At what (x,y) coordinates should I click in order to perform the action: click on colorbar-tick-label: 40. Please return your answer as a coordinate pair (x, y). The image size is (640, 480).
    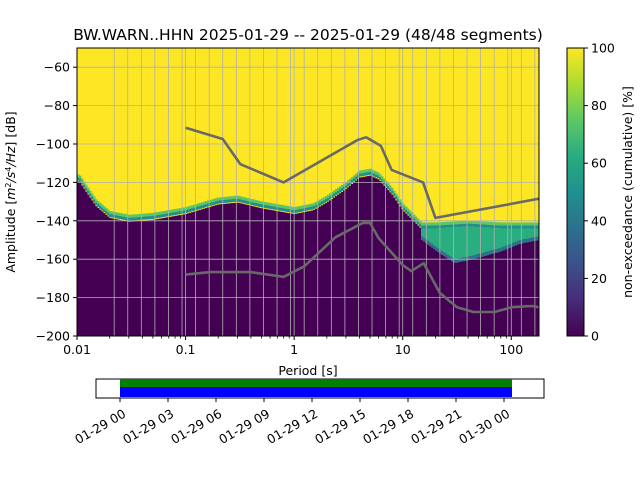
    Looking at the image, I should click on (599, 220).